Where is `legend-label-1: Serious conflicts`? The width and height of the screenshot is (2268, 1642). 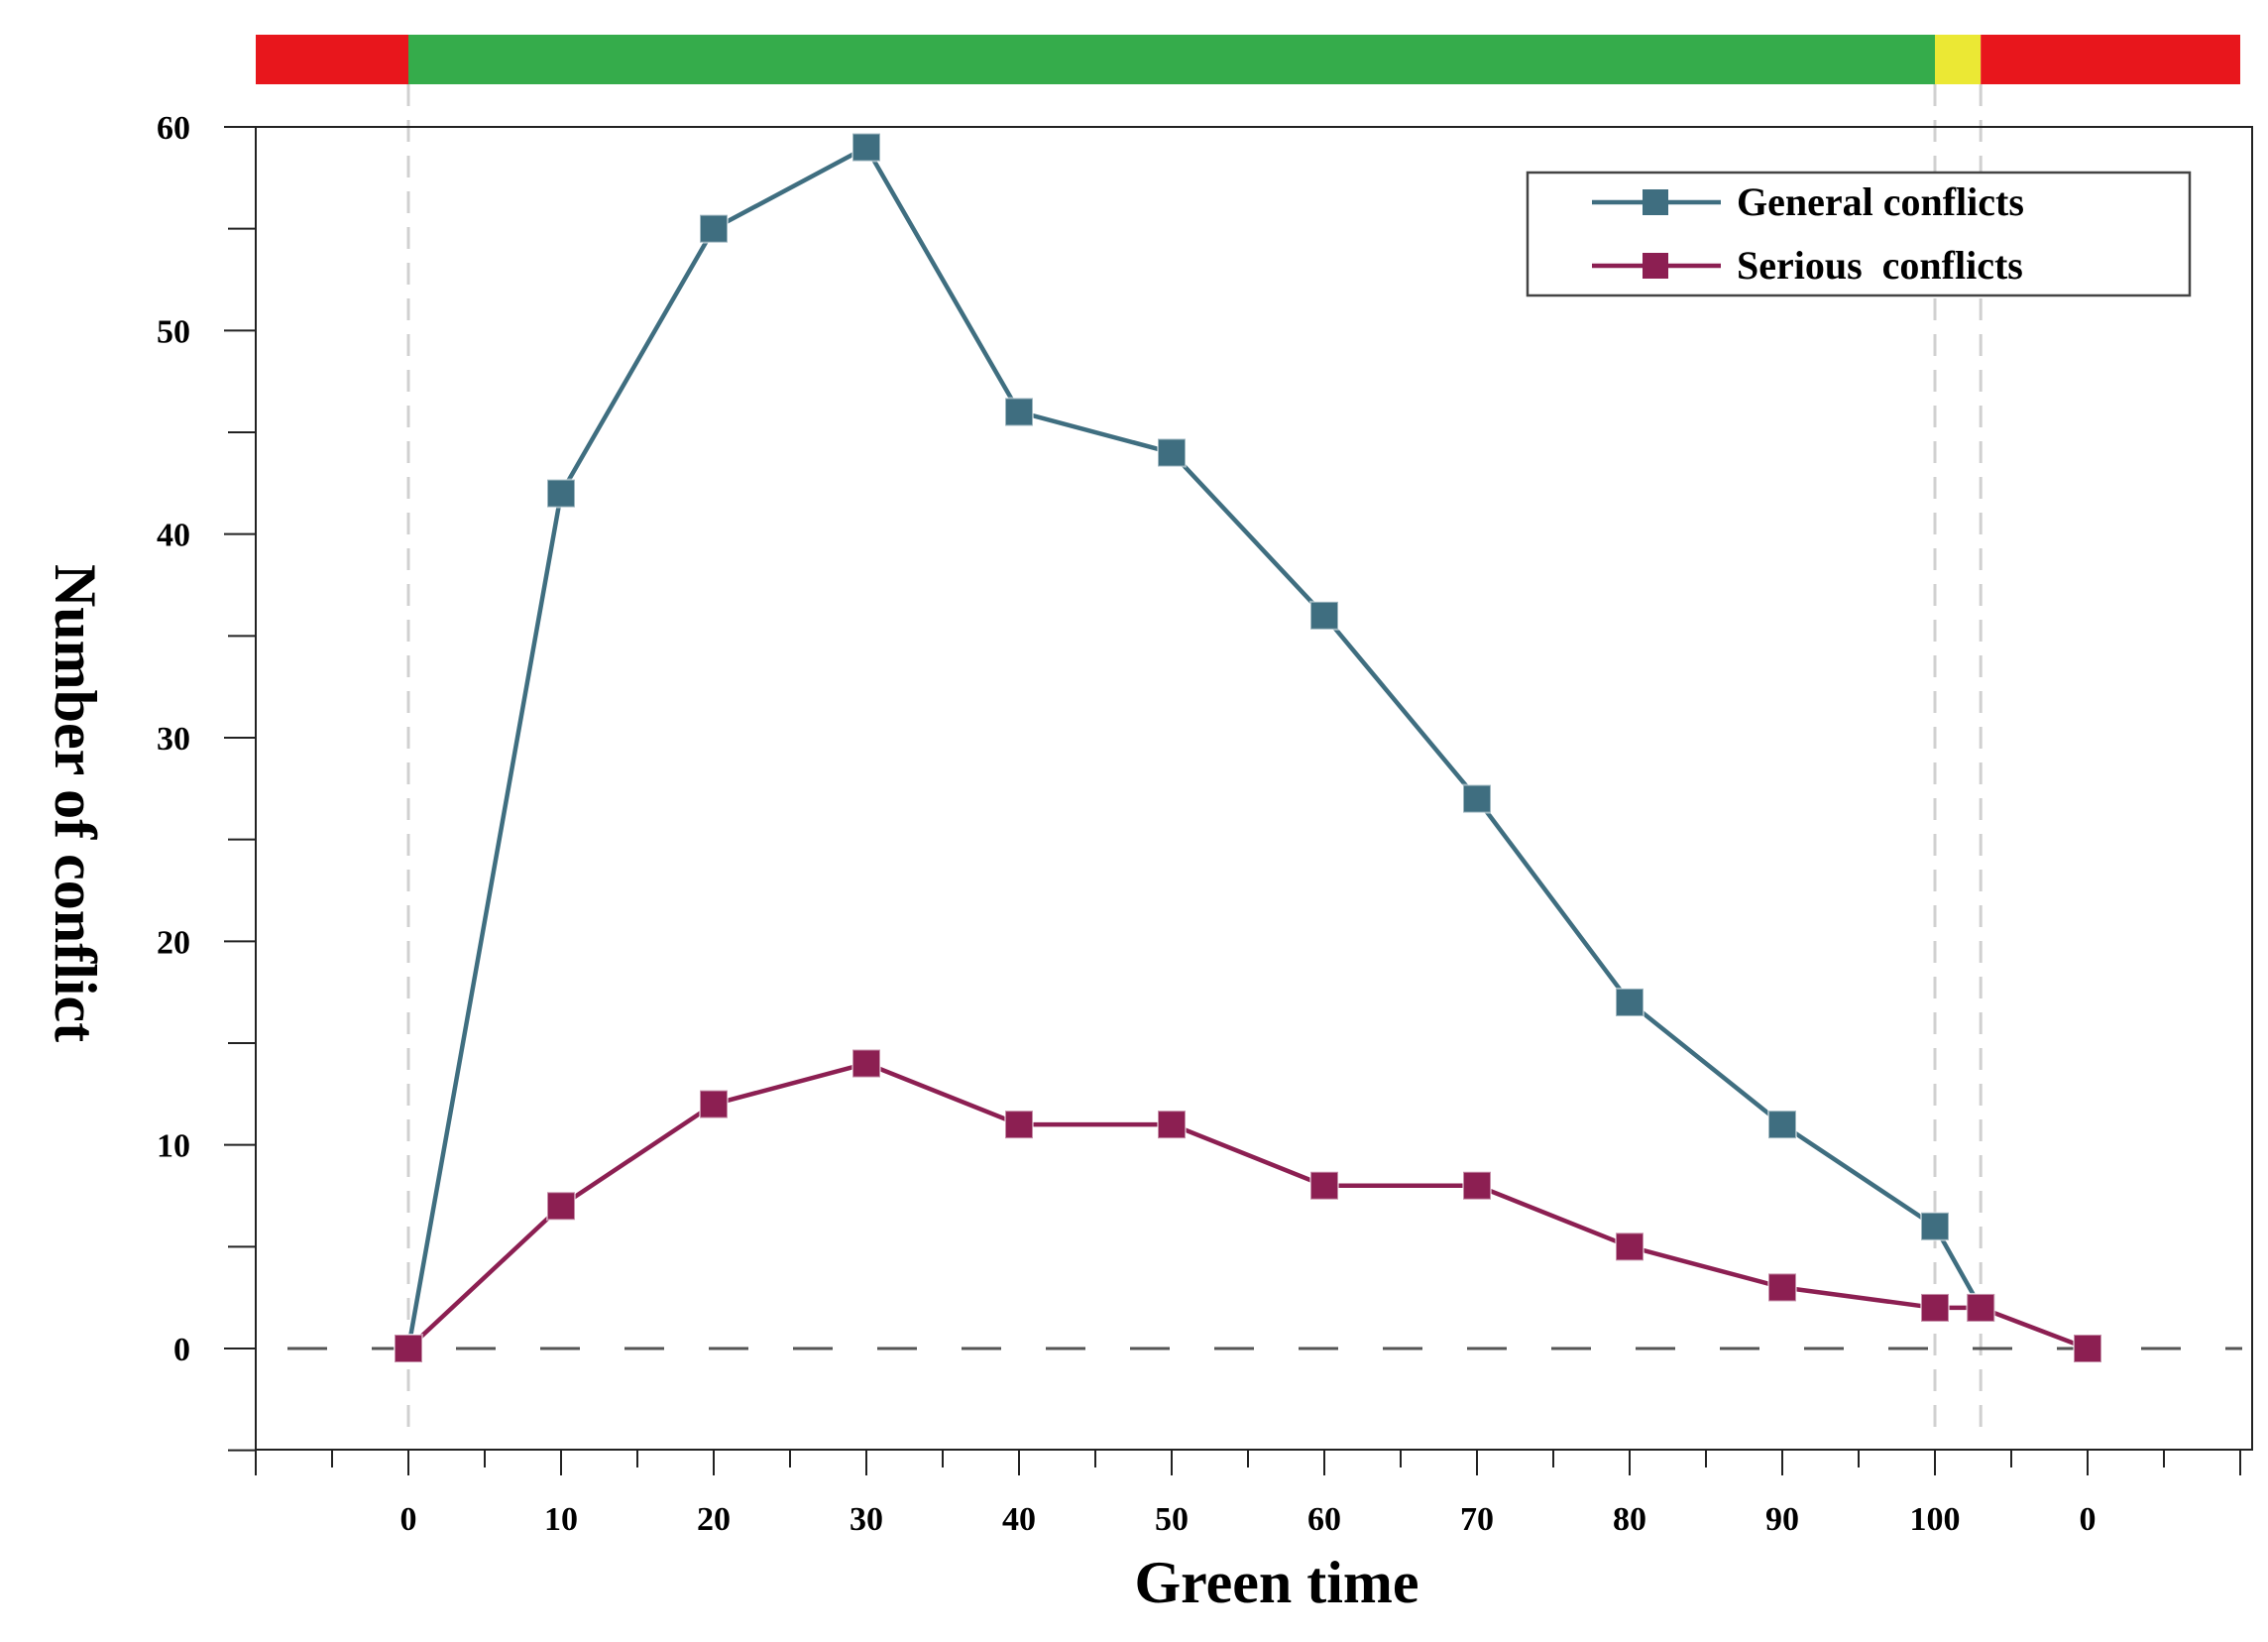 legend-label-1: Serious conflicts is located at coordinates (1880, 265).